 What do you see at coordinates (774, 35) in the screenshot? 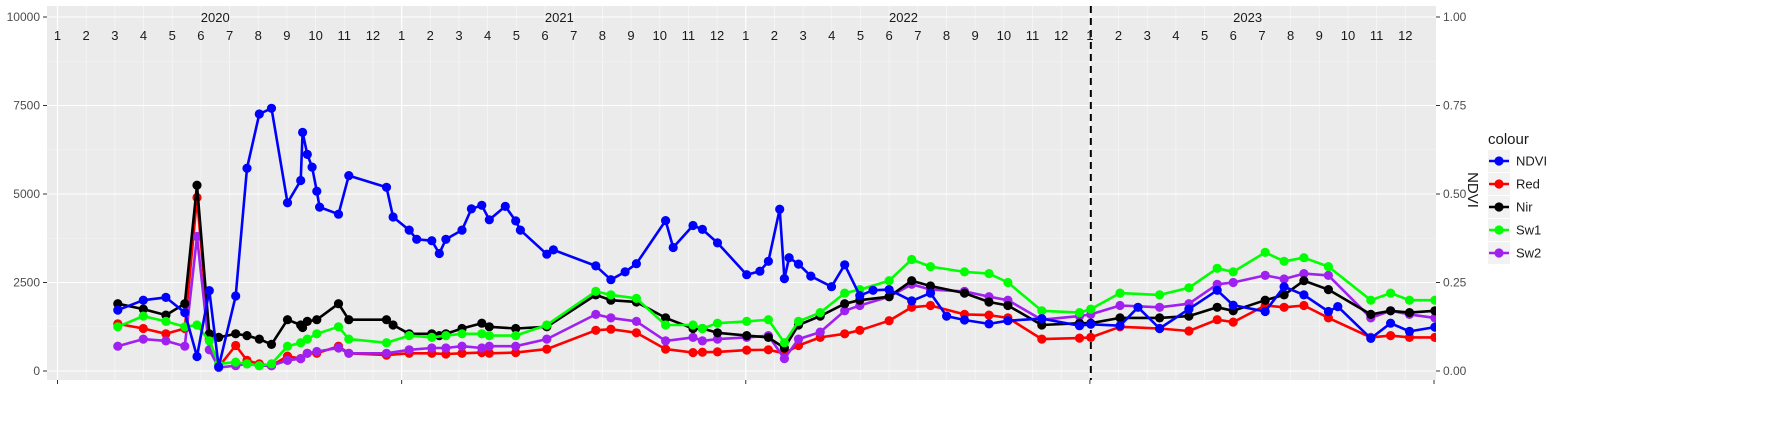
I see `month-label: 2` at bounding box center [774, 35].